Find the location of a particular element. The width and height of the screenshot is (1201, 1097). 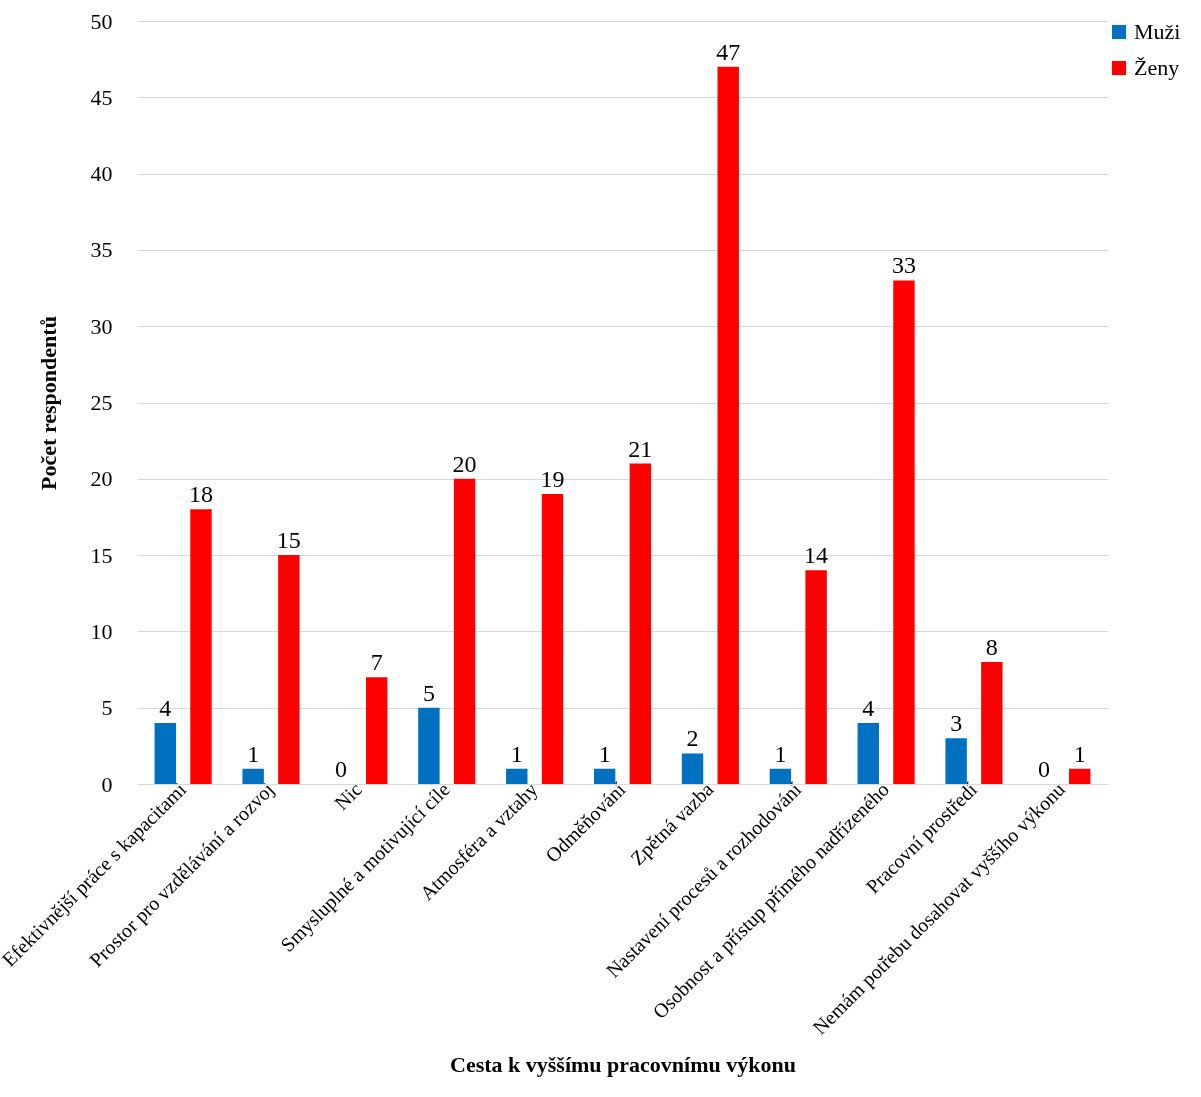

data-label: 18 is located at coordinates (200, 494).